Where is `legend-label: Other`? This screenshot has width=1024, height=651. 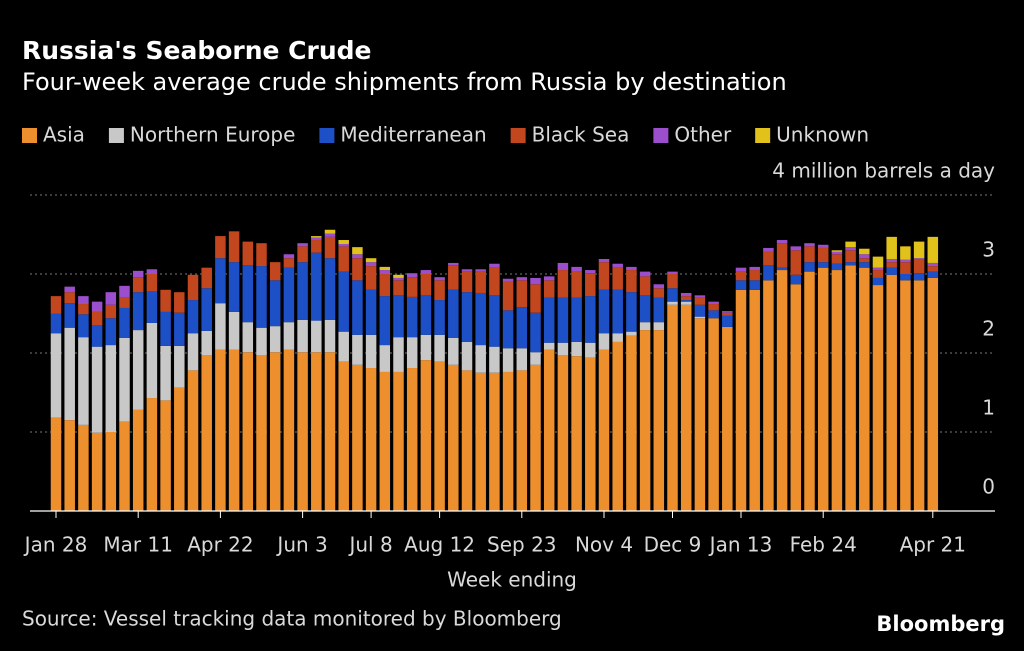 legend-label: Other is located at coordinates (703, 135).